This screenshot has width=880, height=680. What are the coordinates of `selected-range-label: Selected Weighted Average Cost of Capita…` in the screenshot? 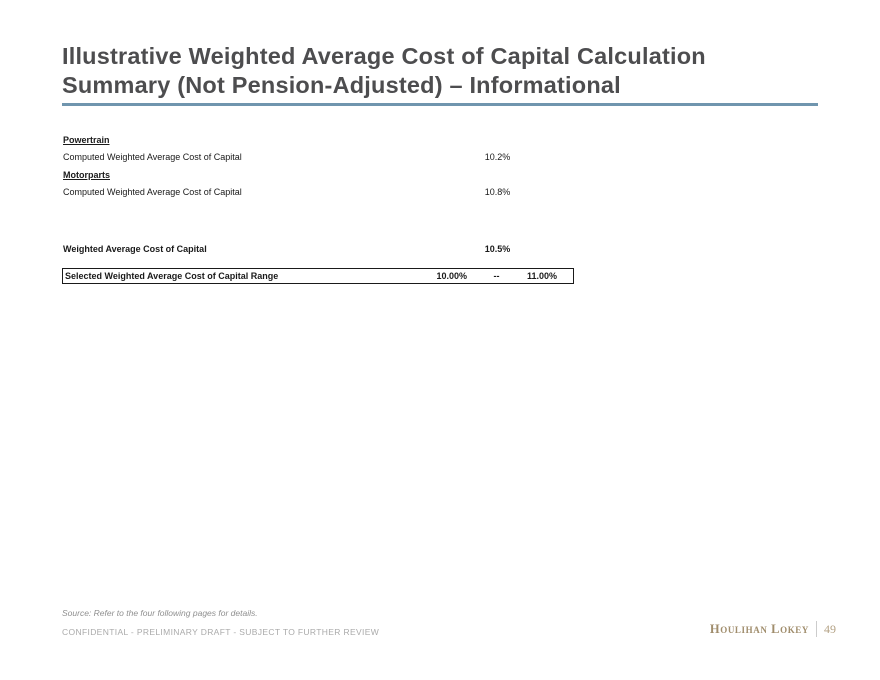 It's located at (172, 275).